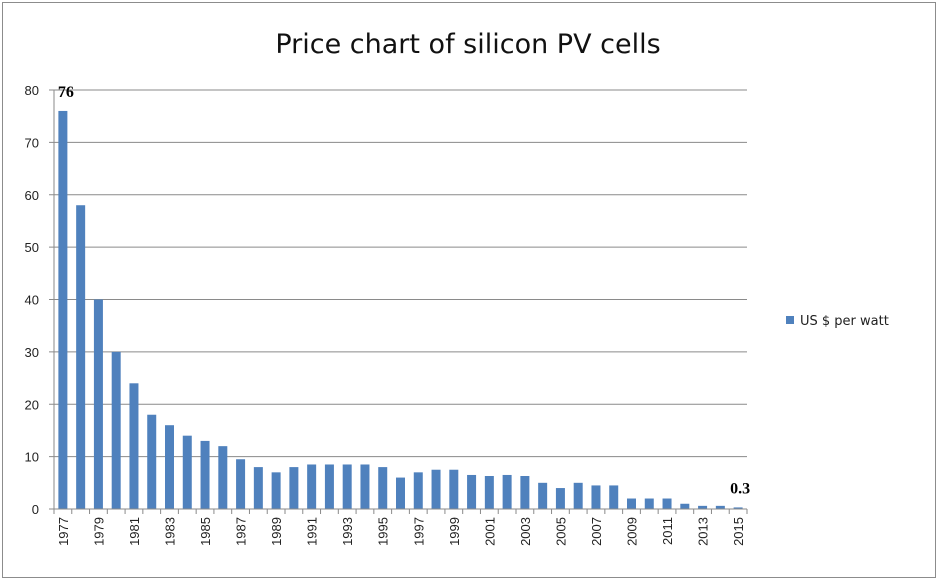  What do you see at coordinates (32, 457) in the screenshot?
I see `y-tick-label-10: 10` at bounding box center [32, 457].